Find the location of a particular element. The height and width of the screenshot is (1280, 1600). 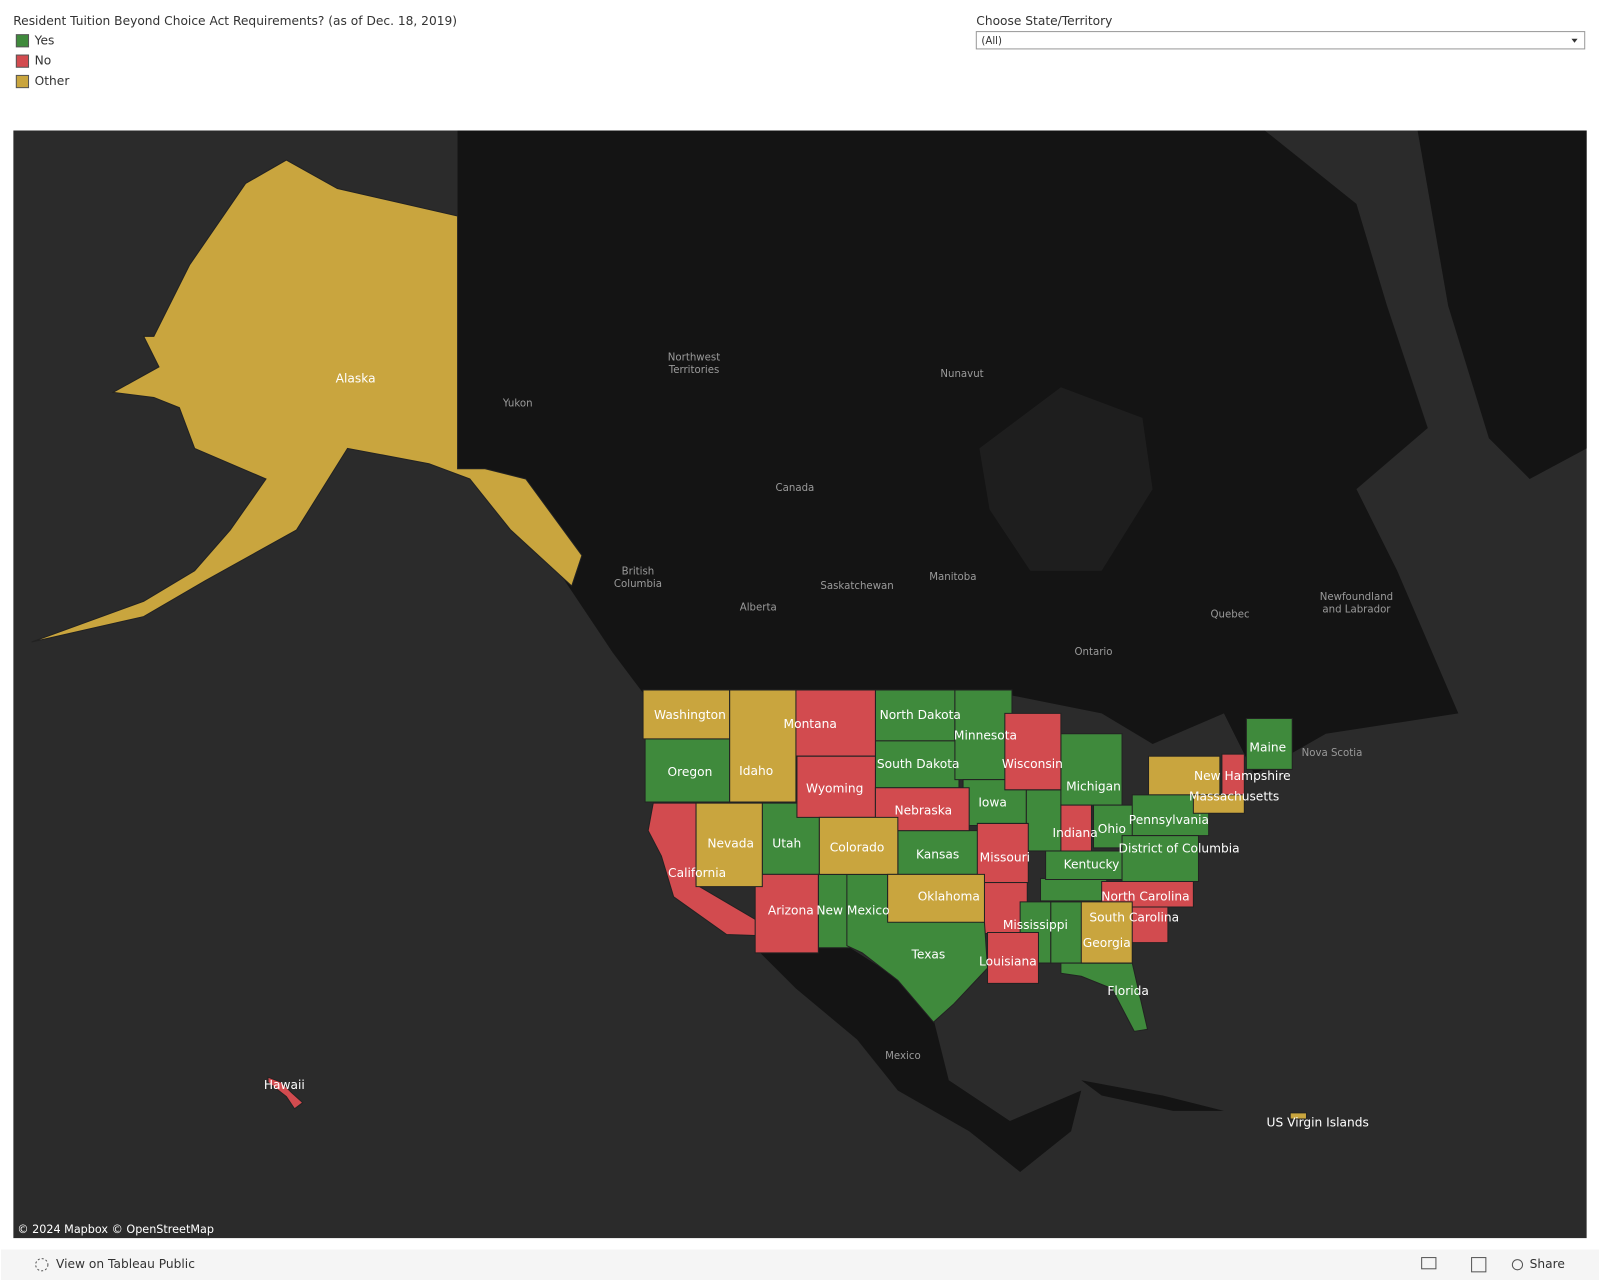

state-label: North Carolina is located at coordinates (1145, 896).